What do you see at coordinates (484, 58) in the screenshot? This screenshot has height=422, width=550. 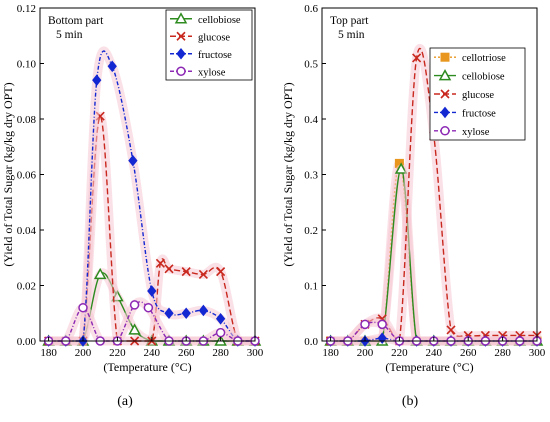 I see `legend-label-cellotriose: cellotriose` at bounding box center [484, 58].